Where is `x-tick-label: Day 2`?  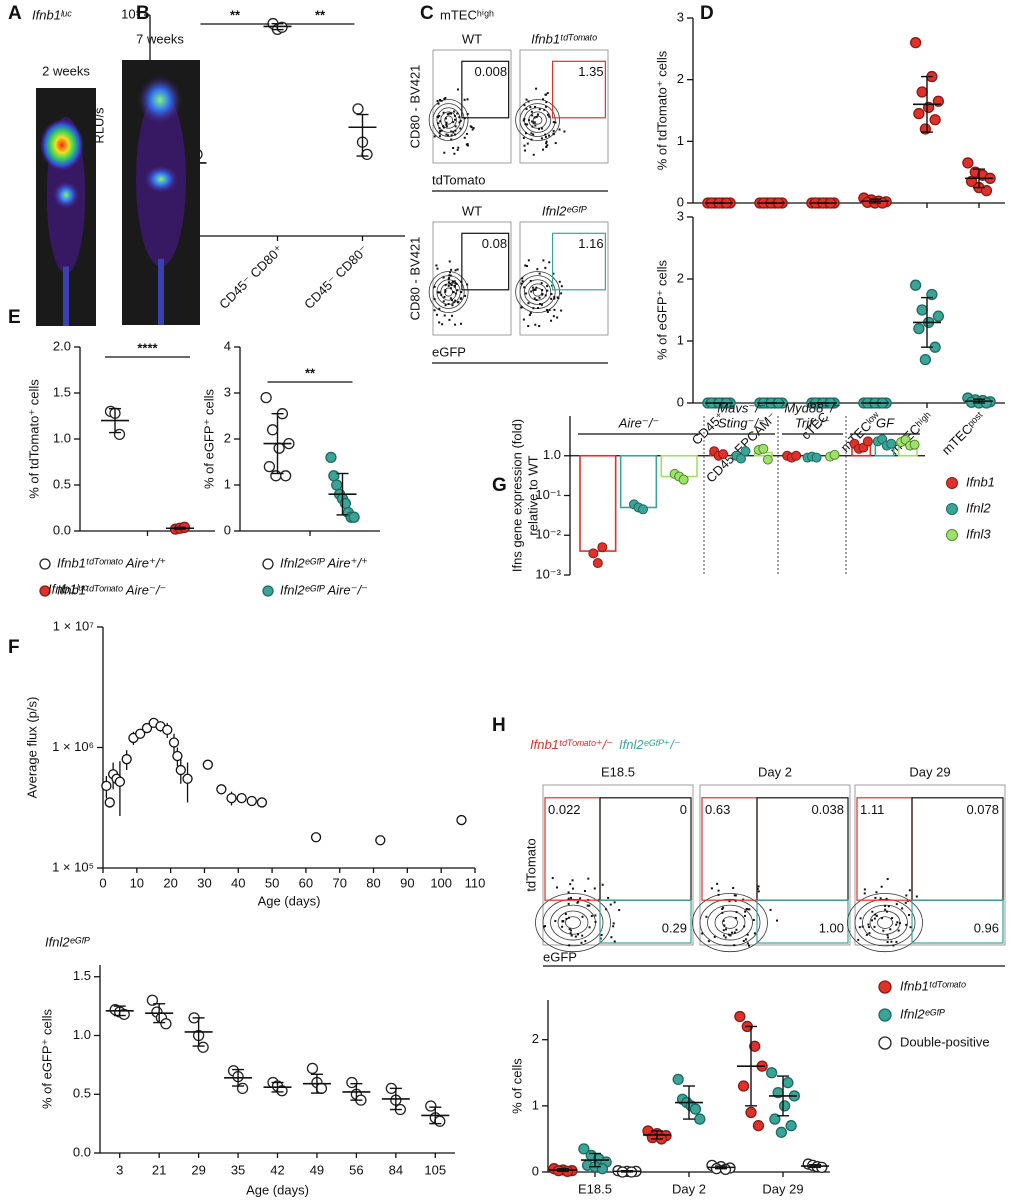
x-tick-label: Day 2 is located at coordinates (689, 1188).